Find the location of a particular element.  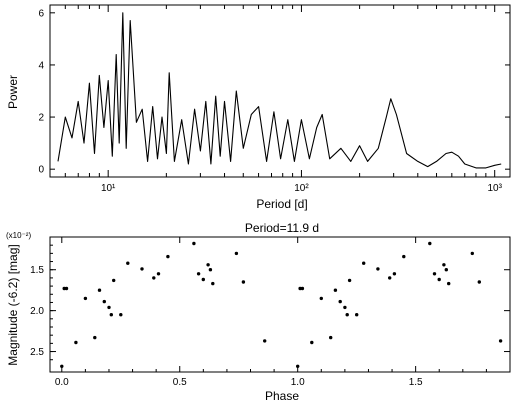

phase-xtick-label: 1.5 is located at coordinates (416, 382).